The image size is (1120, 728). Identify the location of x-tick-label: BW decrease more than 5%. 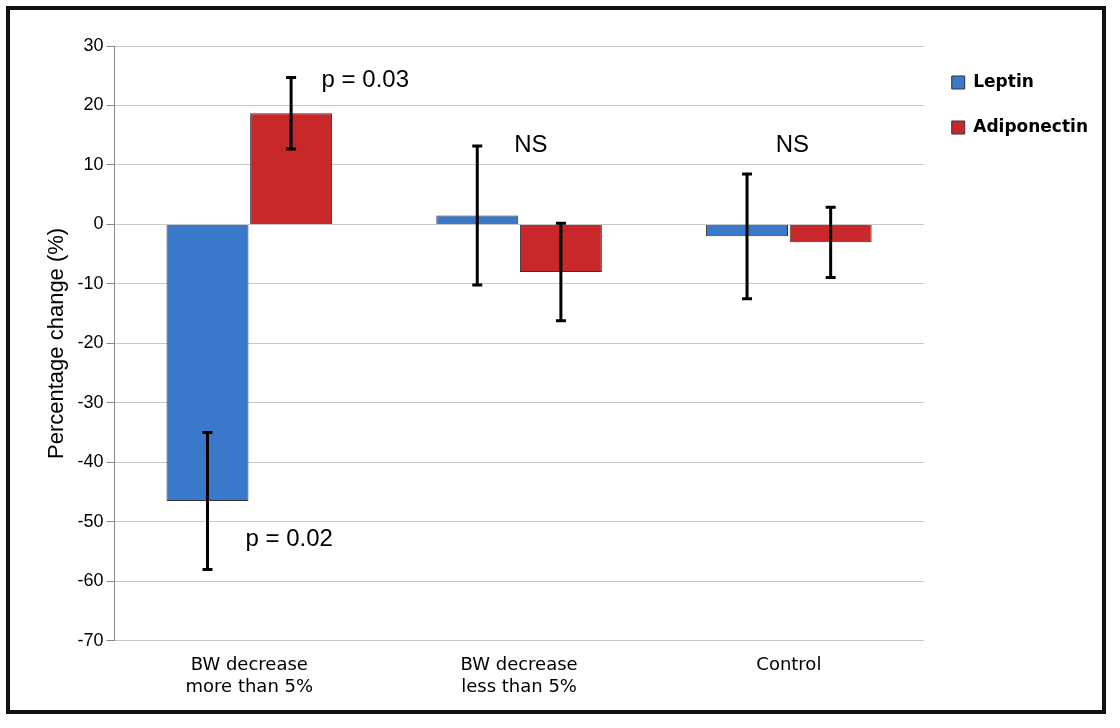
(249, 674).